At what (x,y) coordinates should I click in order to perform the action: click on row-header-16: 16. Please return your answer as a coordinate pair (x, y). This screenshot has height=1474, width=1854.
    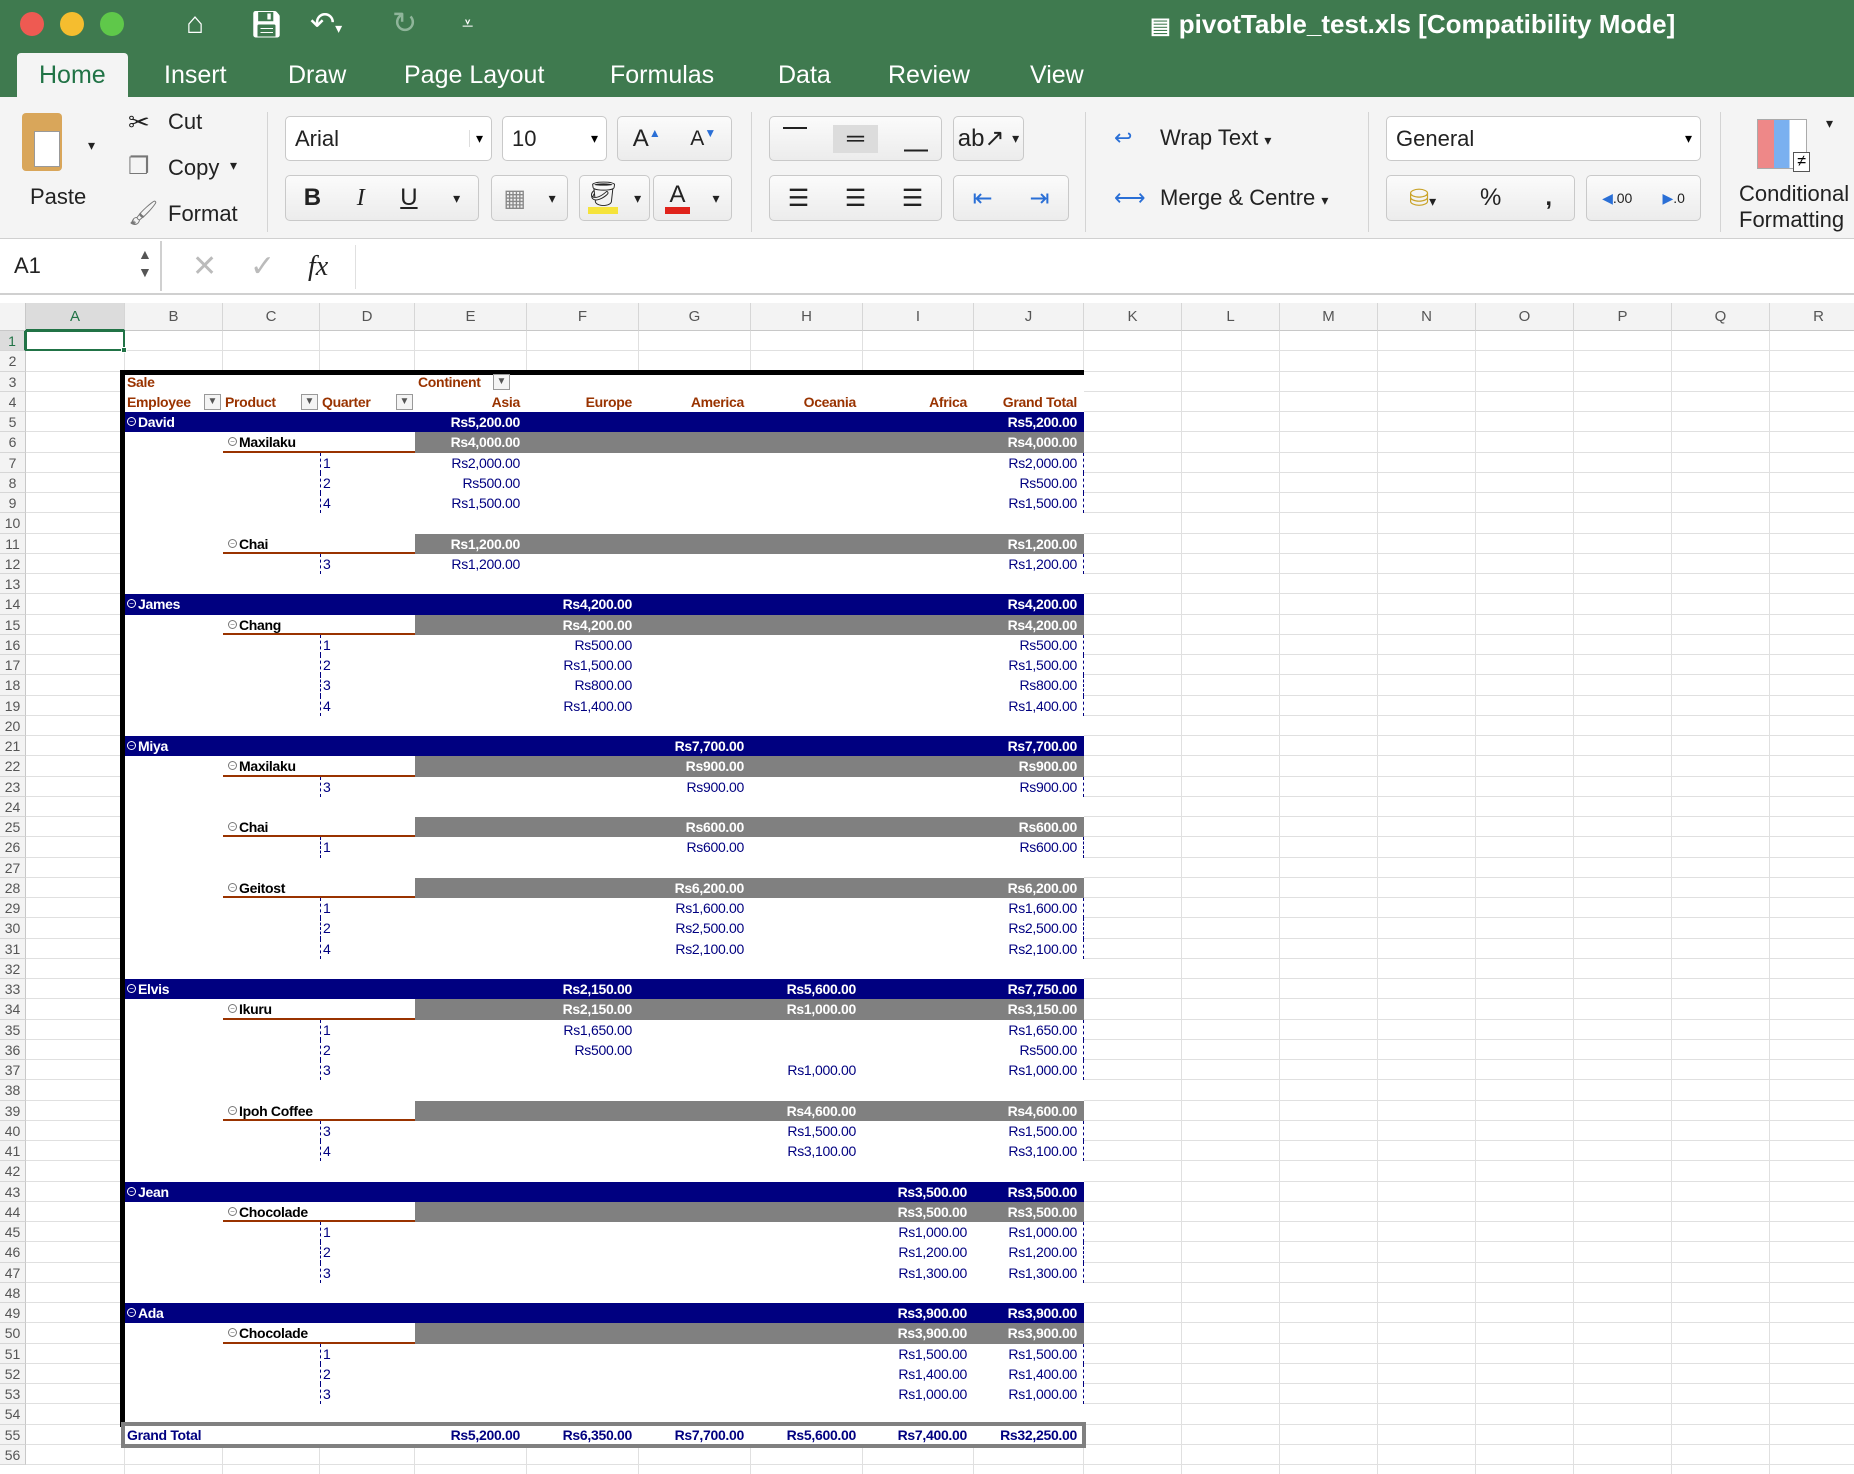
    Looking at the image, I should click on (13, 644).